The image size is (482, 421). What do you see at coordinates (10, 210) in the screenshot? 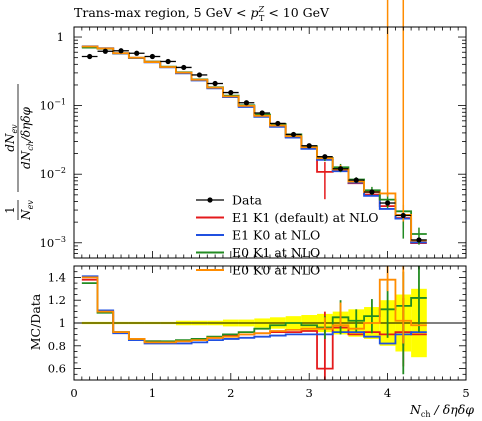
I see `ylabel-frac1-num: 1` at bounding box center [10, 210].